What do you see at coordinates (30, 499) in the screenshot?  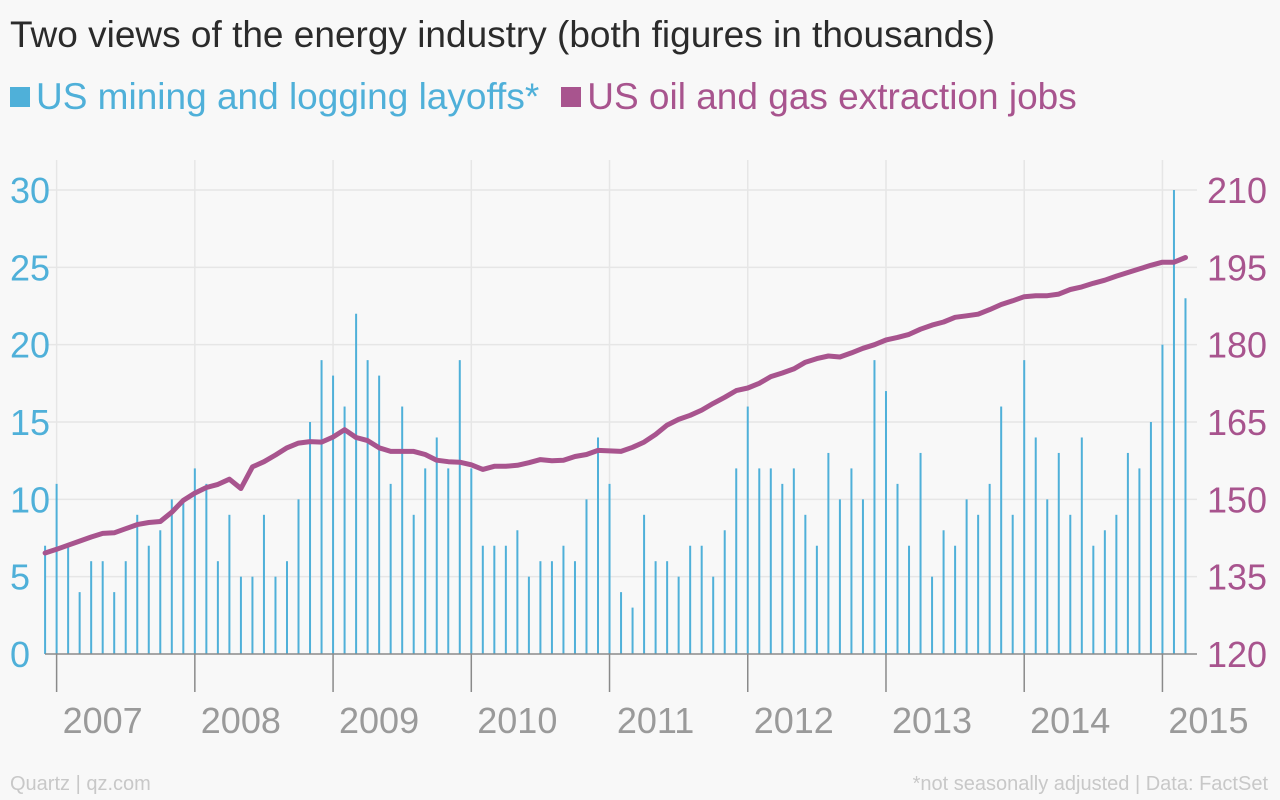 I see `y-left-tick-label: 10` at bounding box center [30, 499].